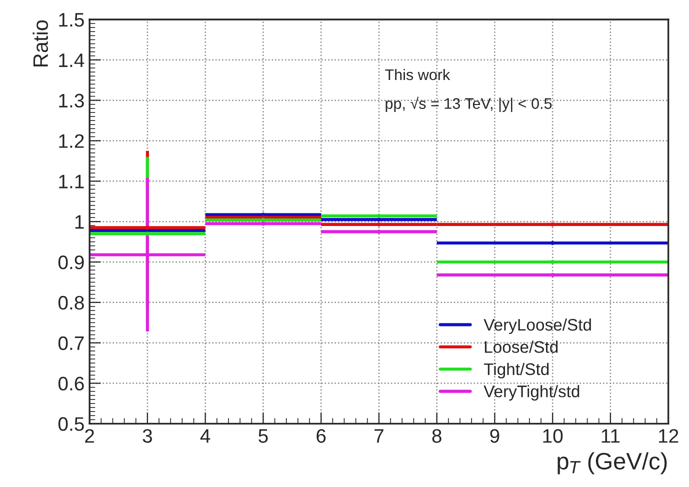 The image size is (689, 487). I want to click on x-tick-label: 9, so click(495, 436).